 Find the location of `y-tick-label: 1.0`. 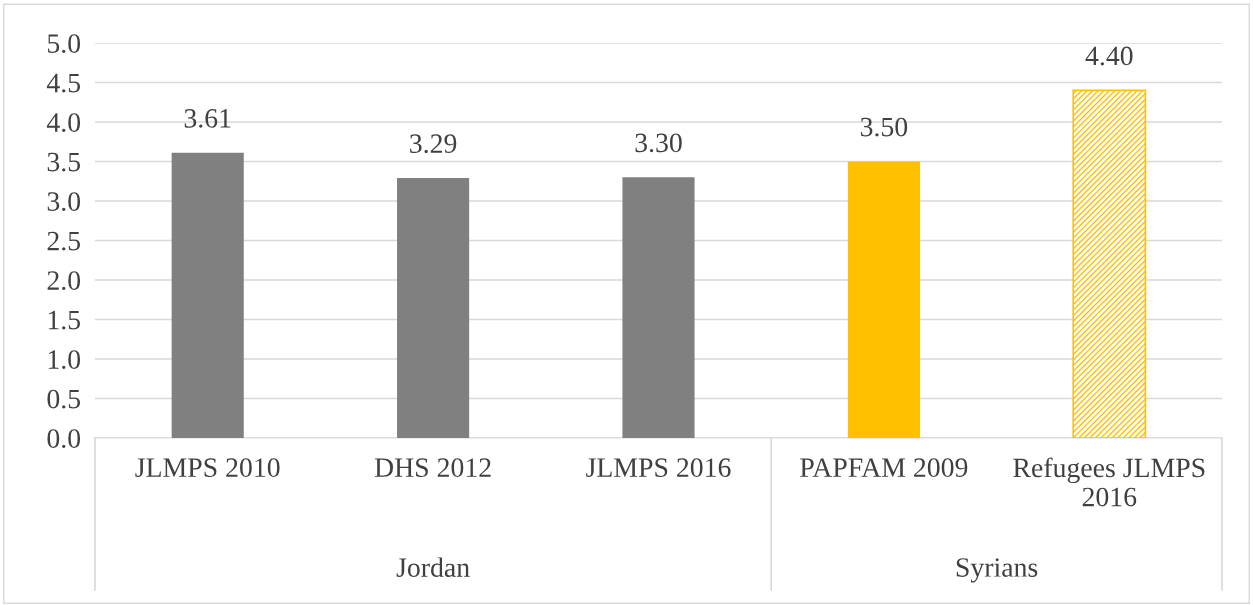

y-tick-label: 1.0 is located at coordinates (64, 360).